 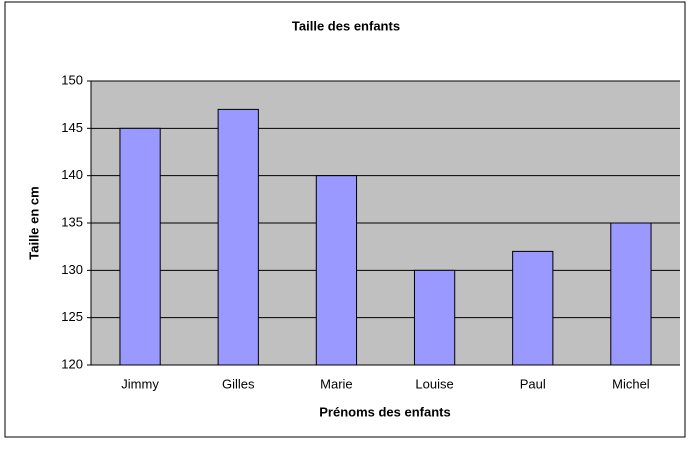 What do you see at coordinates (72, 79) in the screenshot?
I see `y-tick-label: 150` at bounding box center [72, 79].